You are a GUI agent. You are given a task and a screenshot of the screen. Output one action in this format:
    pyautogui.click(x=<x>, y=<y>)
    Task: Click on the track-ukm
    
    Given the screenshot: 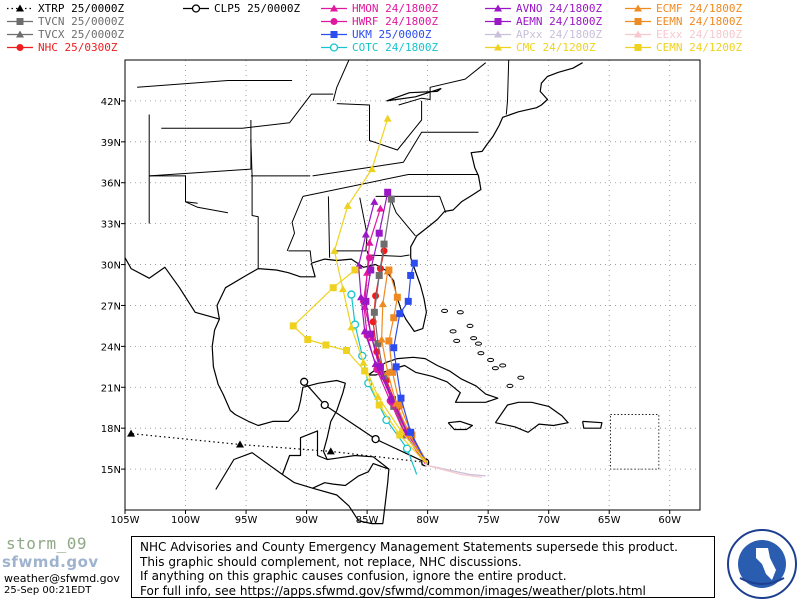 What is the action you would take?
    pyautogui.click(x=408, y=361)
    